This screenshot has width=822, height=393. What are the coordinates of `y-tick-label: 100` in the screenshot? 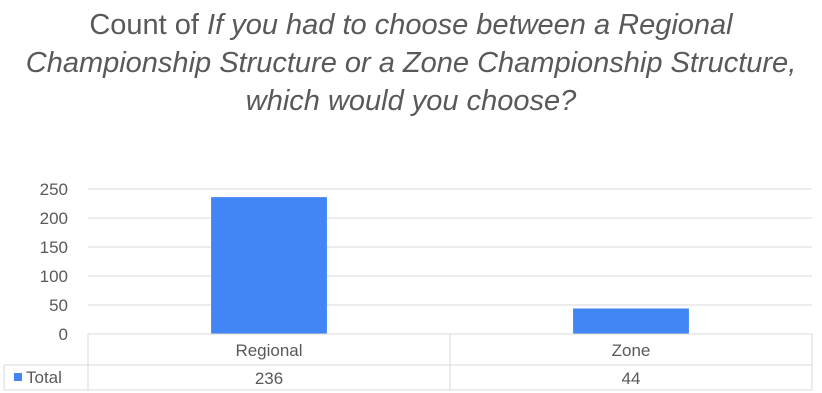 It's located at (54, 276).